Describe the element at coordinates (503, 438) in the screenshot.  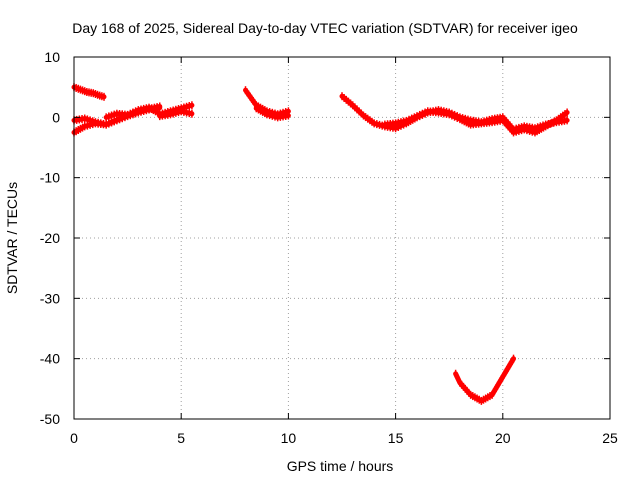
I see `x-tick-label: 20` at that location.